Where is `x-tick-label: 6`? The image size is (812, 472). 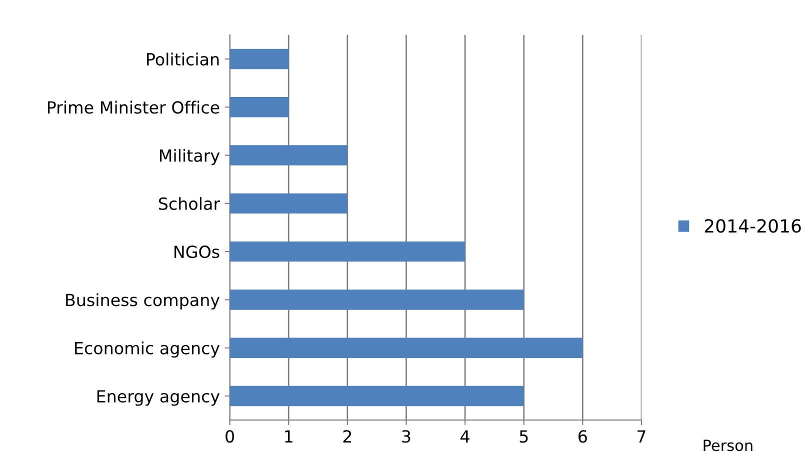 x-tick-label: 6 is located at coordinates (582, 436).